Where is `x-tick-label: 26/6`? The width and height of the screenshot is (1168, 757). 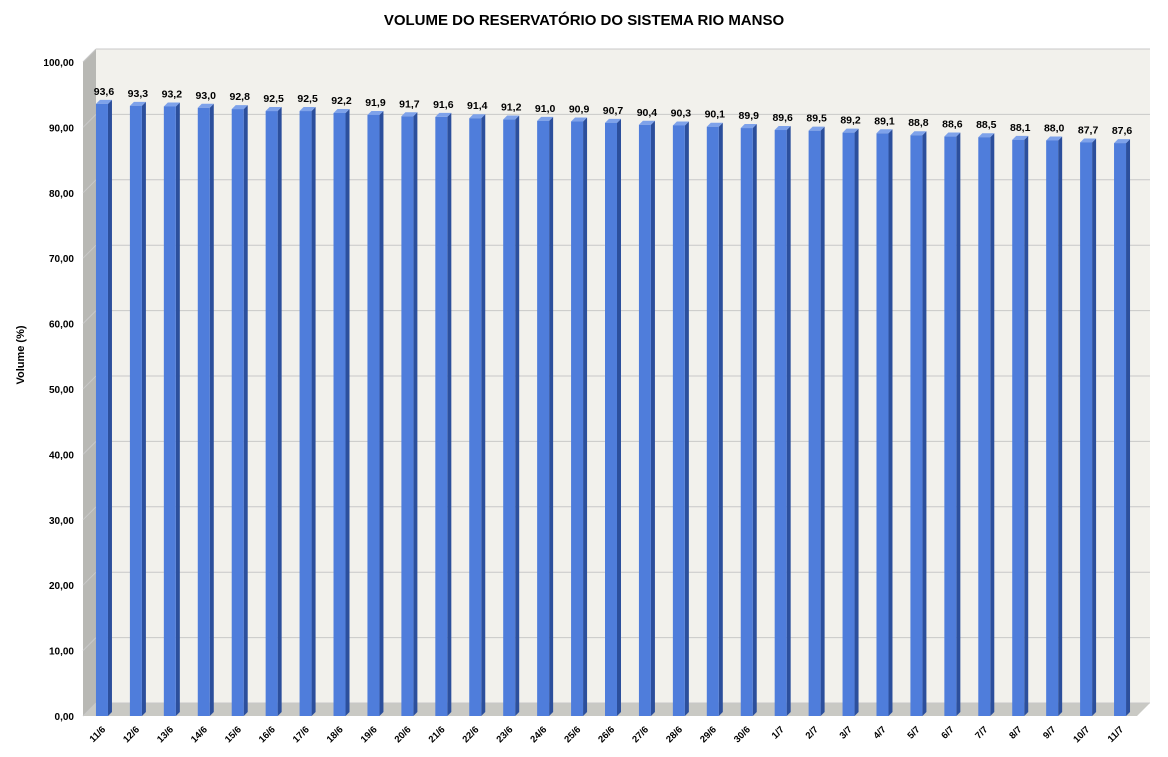 x-tick-label: 26/6 is located at coordinates (606, 734).